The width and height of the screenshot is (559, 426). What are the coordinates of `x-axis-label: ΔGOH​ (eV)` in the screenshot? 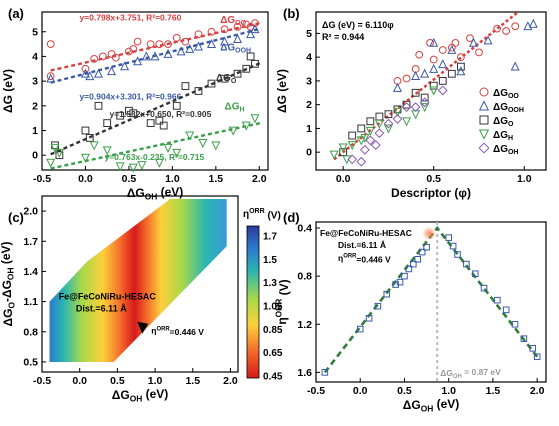 It's located at (431, 405).